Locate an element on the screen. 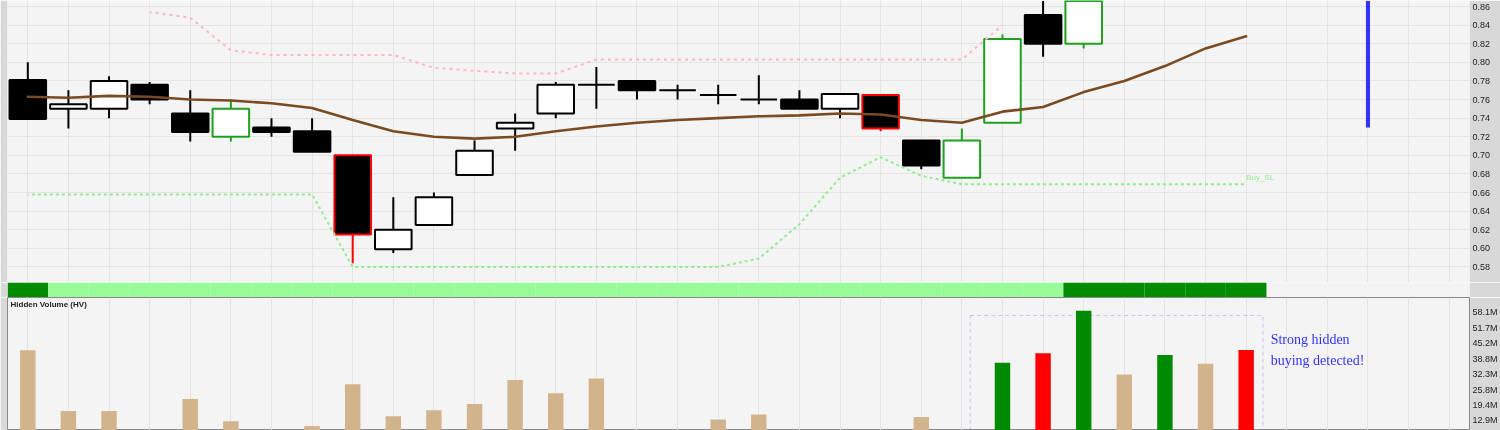 Image resolution: width=1500 pixels, height=430 pixels. y-tick-label: 0.76 is located at coordinates (1481, 99).